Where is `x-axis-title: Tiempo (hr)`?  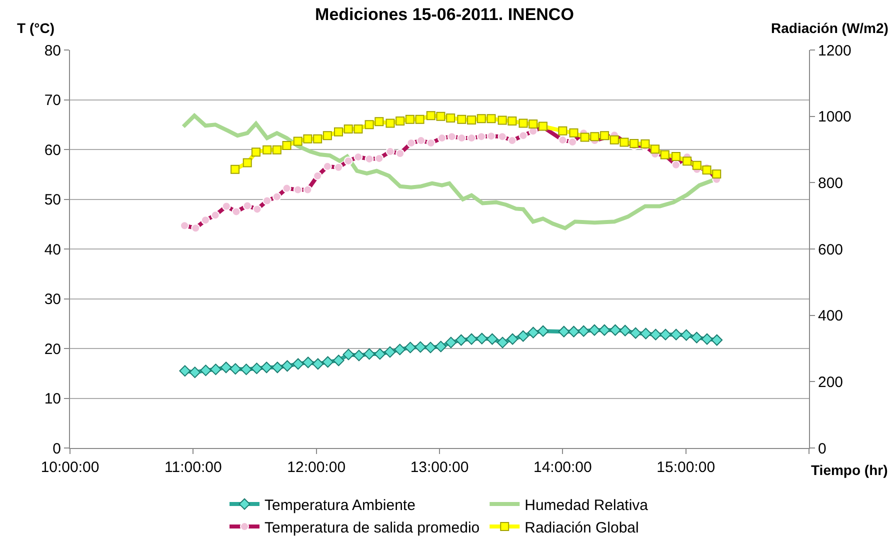 x-axis-title: Tiempo (hr) is located at coordinates (849, 470).